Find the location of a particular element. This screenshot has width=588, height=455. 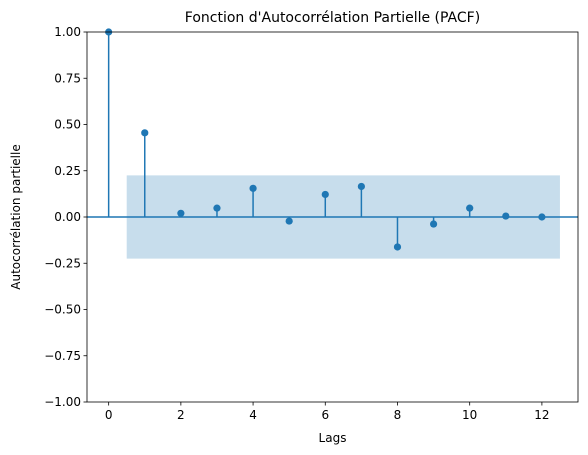

y-tick-label: −0.50 is located at coordinates (62, 310).